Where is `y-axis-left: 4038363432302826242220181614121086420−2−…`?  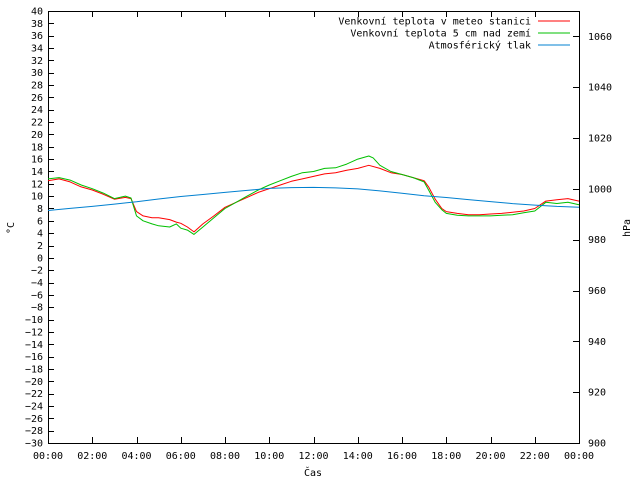 y-axis-left: 4038363432302826242220181614121086420−2−… is located at coordinates (39, 228).